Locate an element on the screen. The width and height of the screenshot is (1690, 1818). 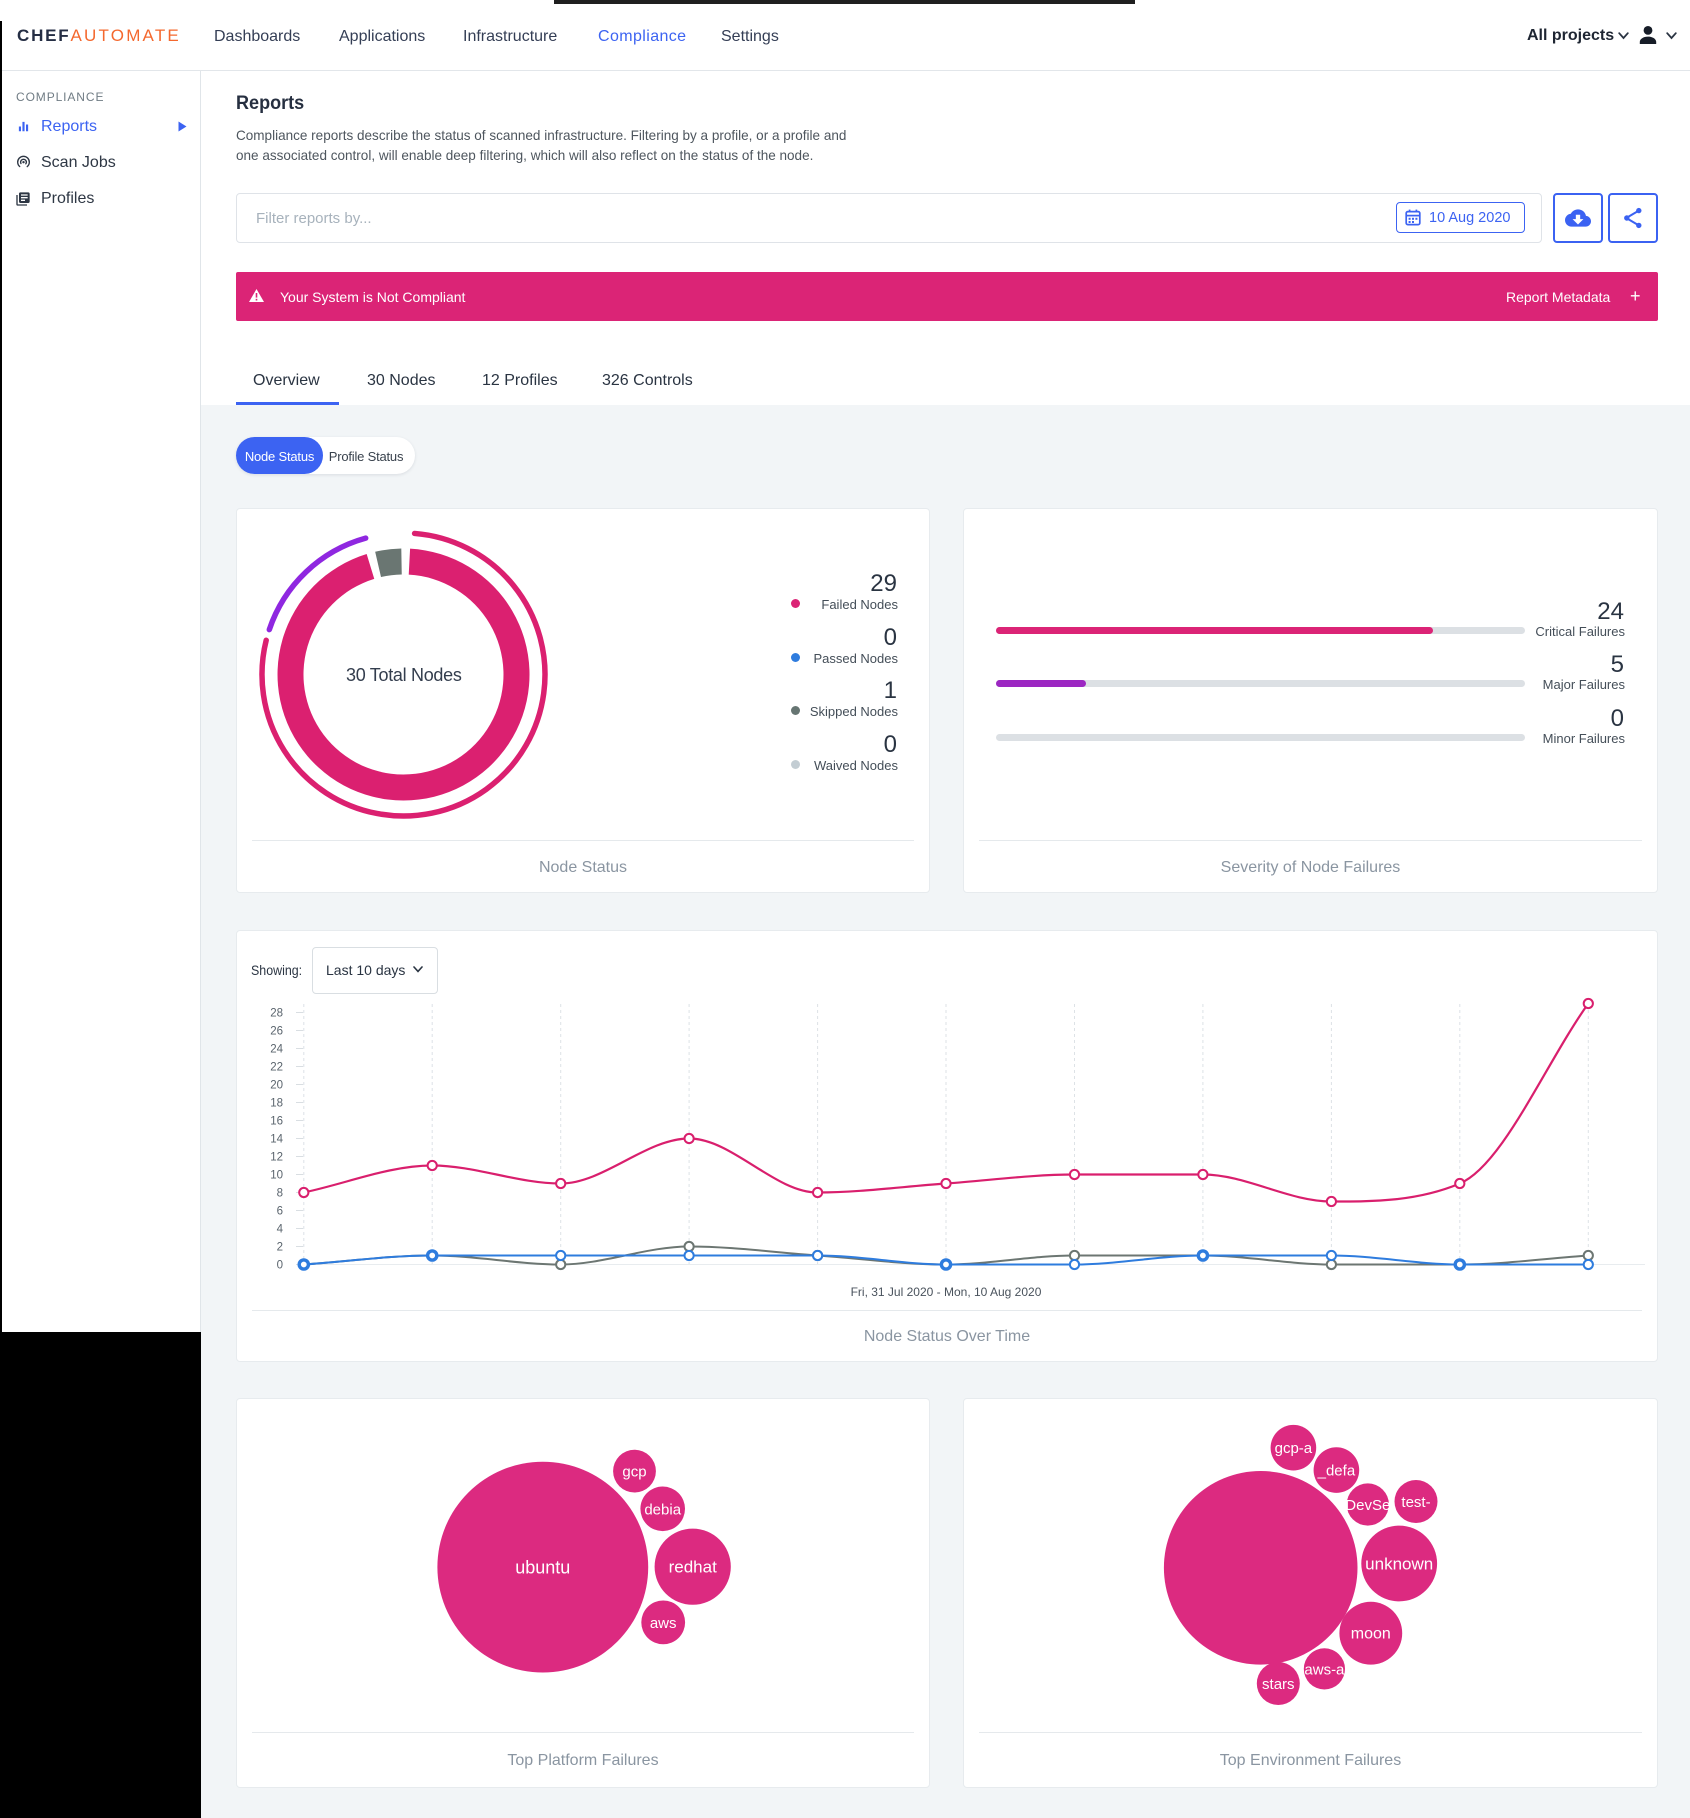
svg-text: moon is located at coordinates (1371, 1634).